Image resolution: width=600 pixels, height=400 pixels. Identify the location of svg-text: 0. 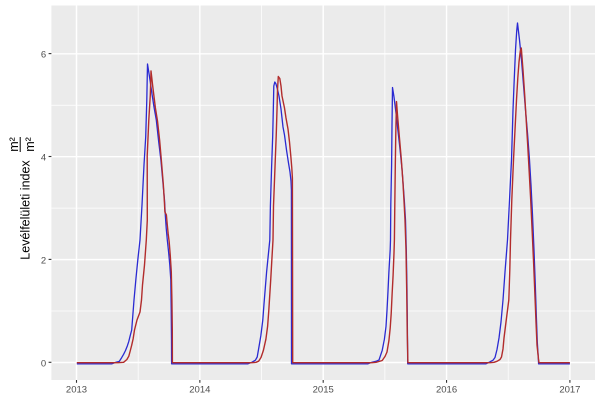
(43, 363).